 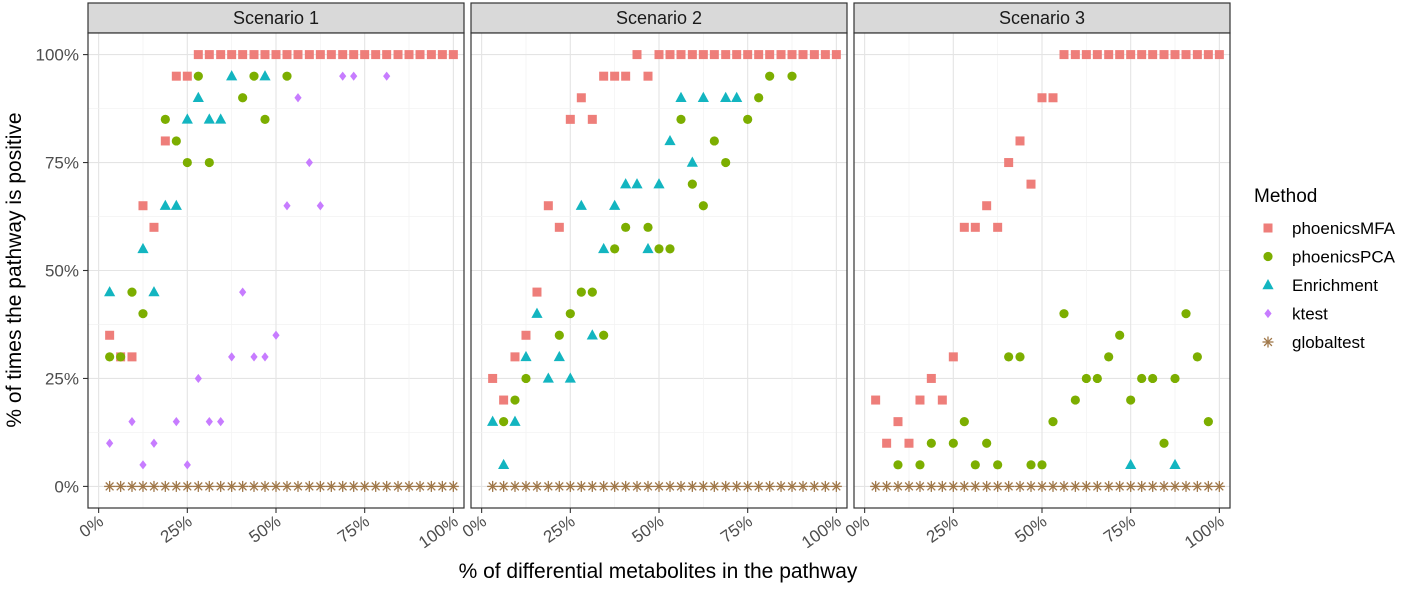 What do you see at coordinates (62, 378) in the screenshot?
I see `y-tick-label: 25%` at bounding box center [62, 378].